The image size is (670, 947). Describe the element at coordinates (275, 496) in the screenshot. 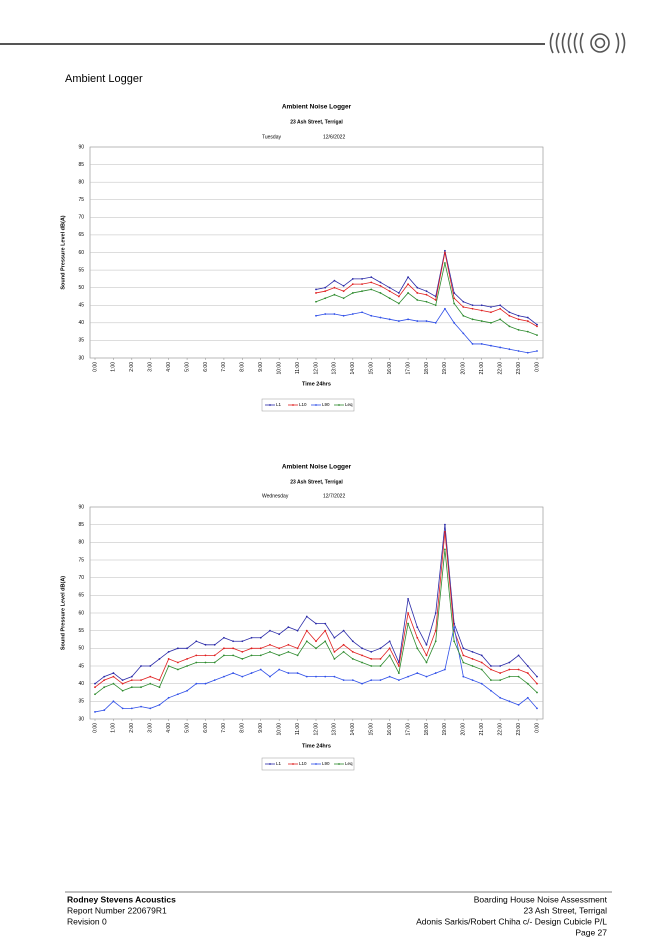

I see `chart-day: Wednesday` at that location.